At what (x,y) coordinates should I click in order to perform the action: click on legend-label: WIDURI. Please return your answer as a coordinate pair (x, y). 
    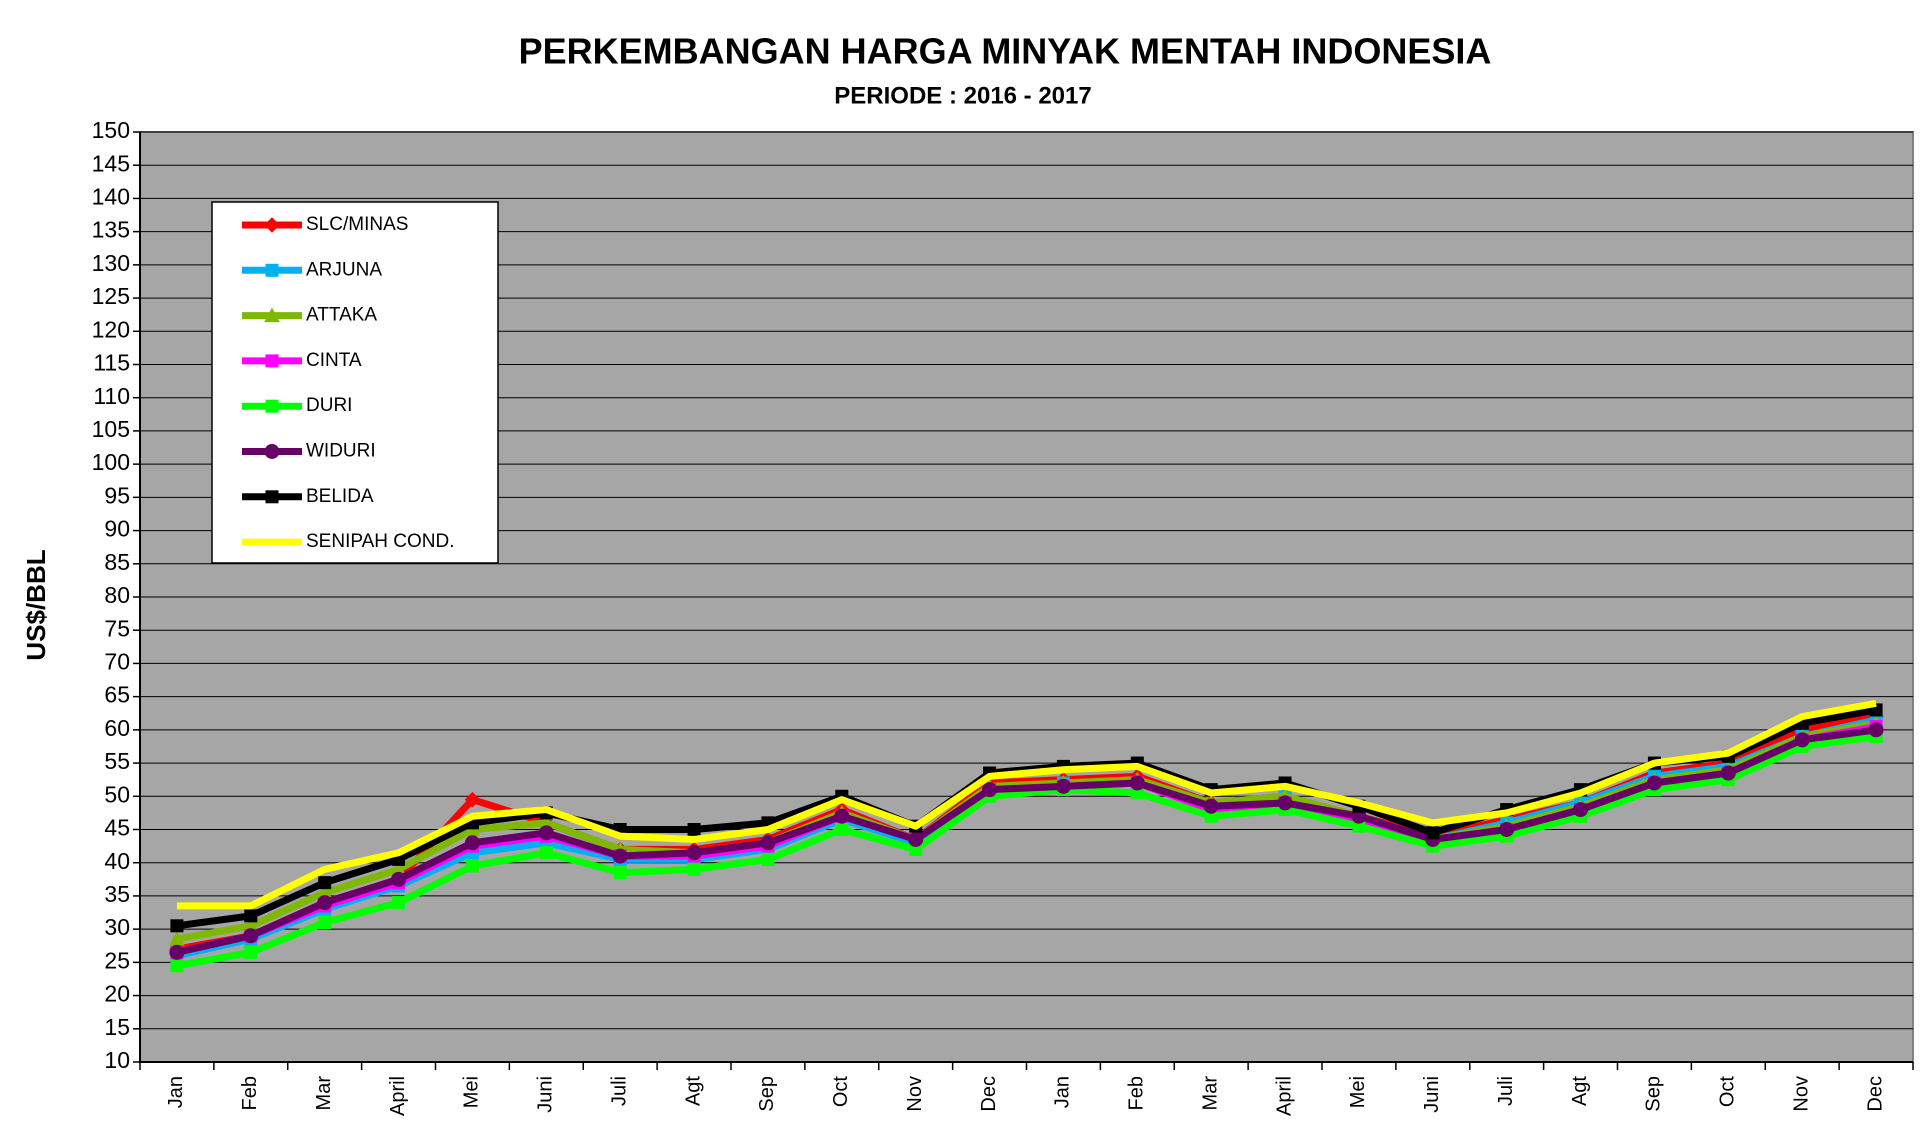
    Looking at the image, I should click on (341, 451).